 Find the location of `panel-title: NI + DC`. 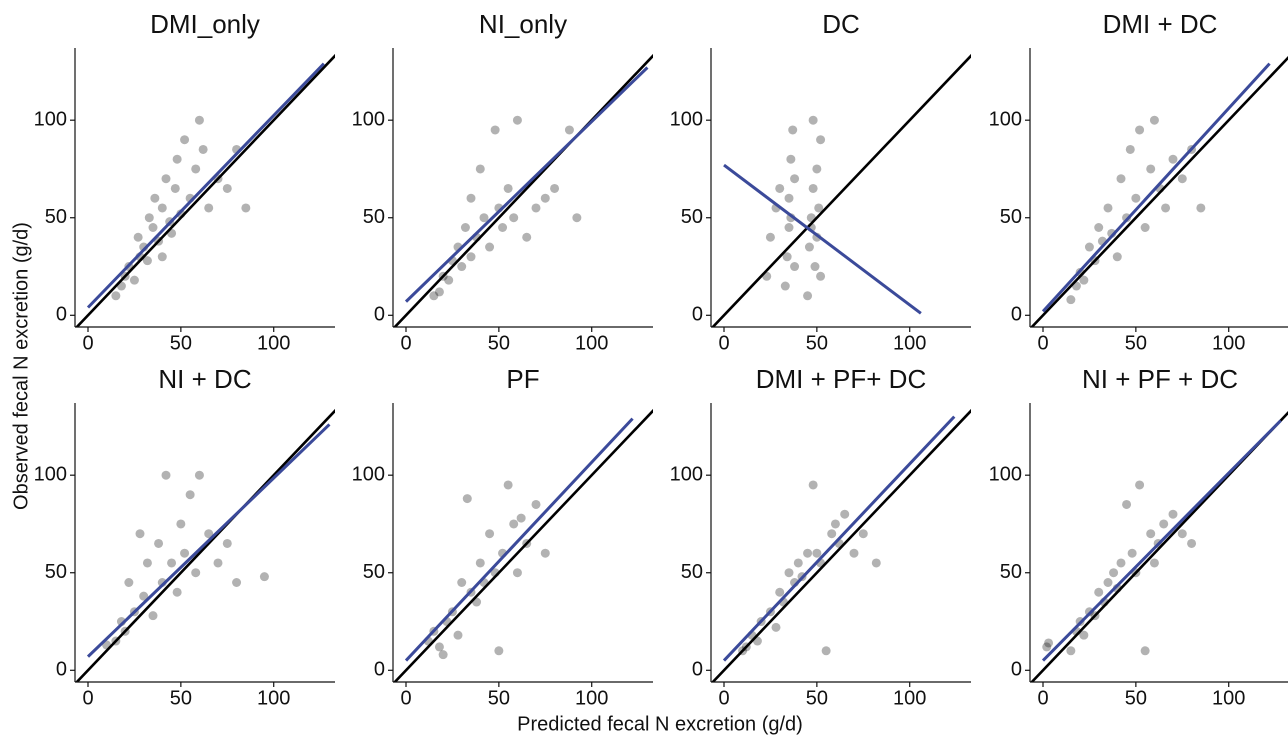

panel-title: NI + DC is located at coordinates (204, 379).